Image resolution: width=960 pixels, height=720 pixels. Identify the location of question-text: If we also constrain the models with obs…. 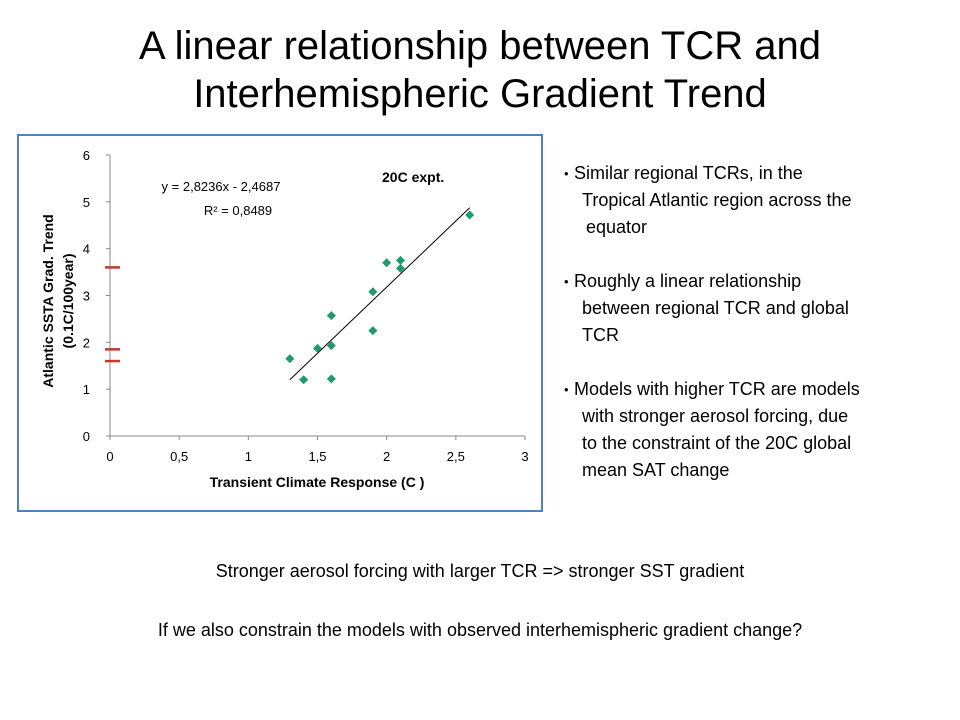
(480, 630).